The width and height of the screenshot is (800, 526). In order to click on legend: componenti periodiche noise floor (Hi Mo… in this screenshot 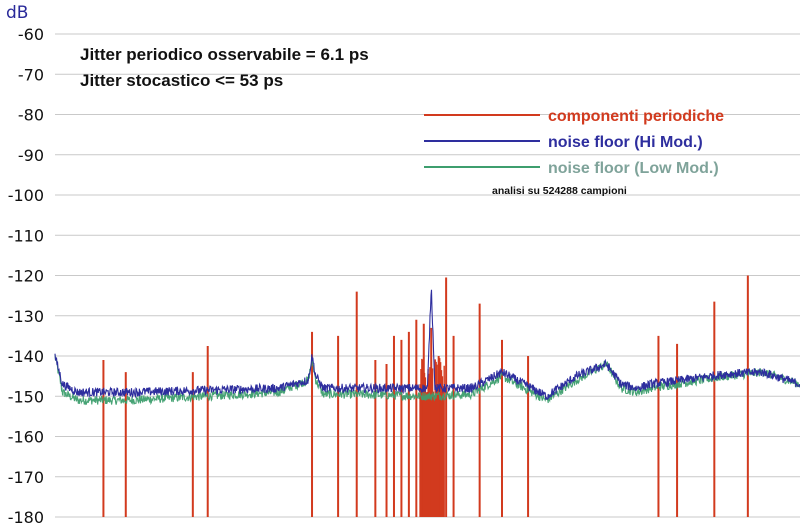, I will do `click(574, 142)`.